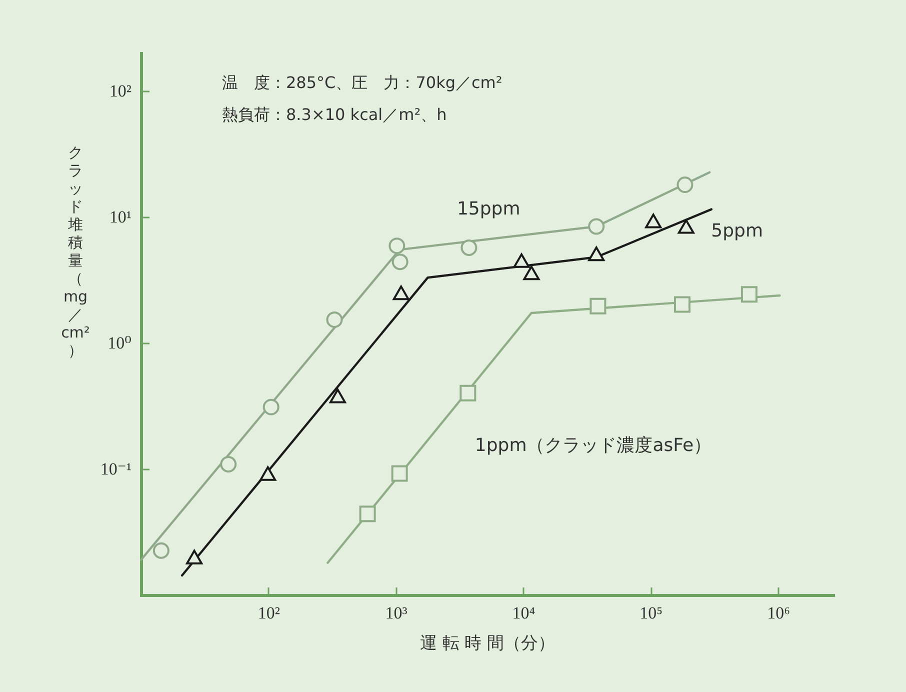  I want to click on series-label: 1ppm（クラッド濃度asFe）, so click(593, 445).